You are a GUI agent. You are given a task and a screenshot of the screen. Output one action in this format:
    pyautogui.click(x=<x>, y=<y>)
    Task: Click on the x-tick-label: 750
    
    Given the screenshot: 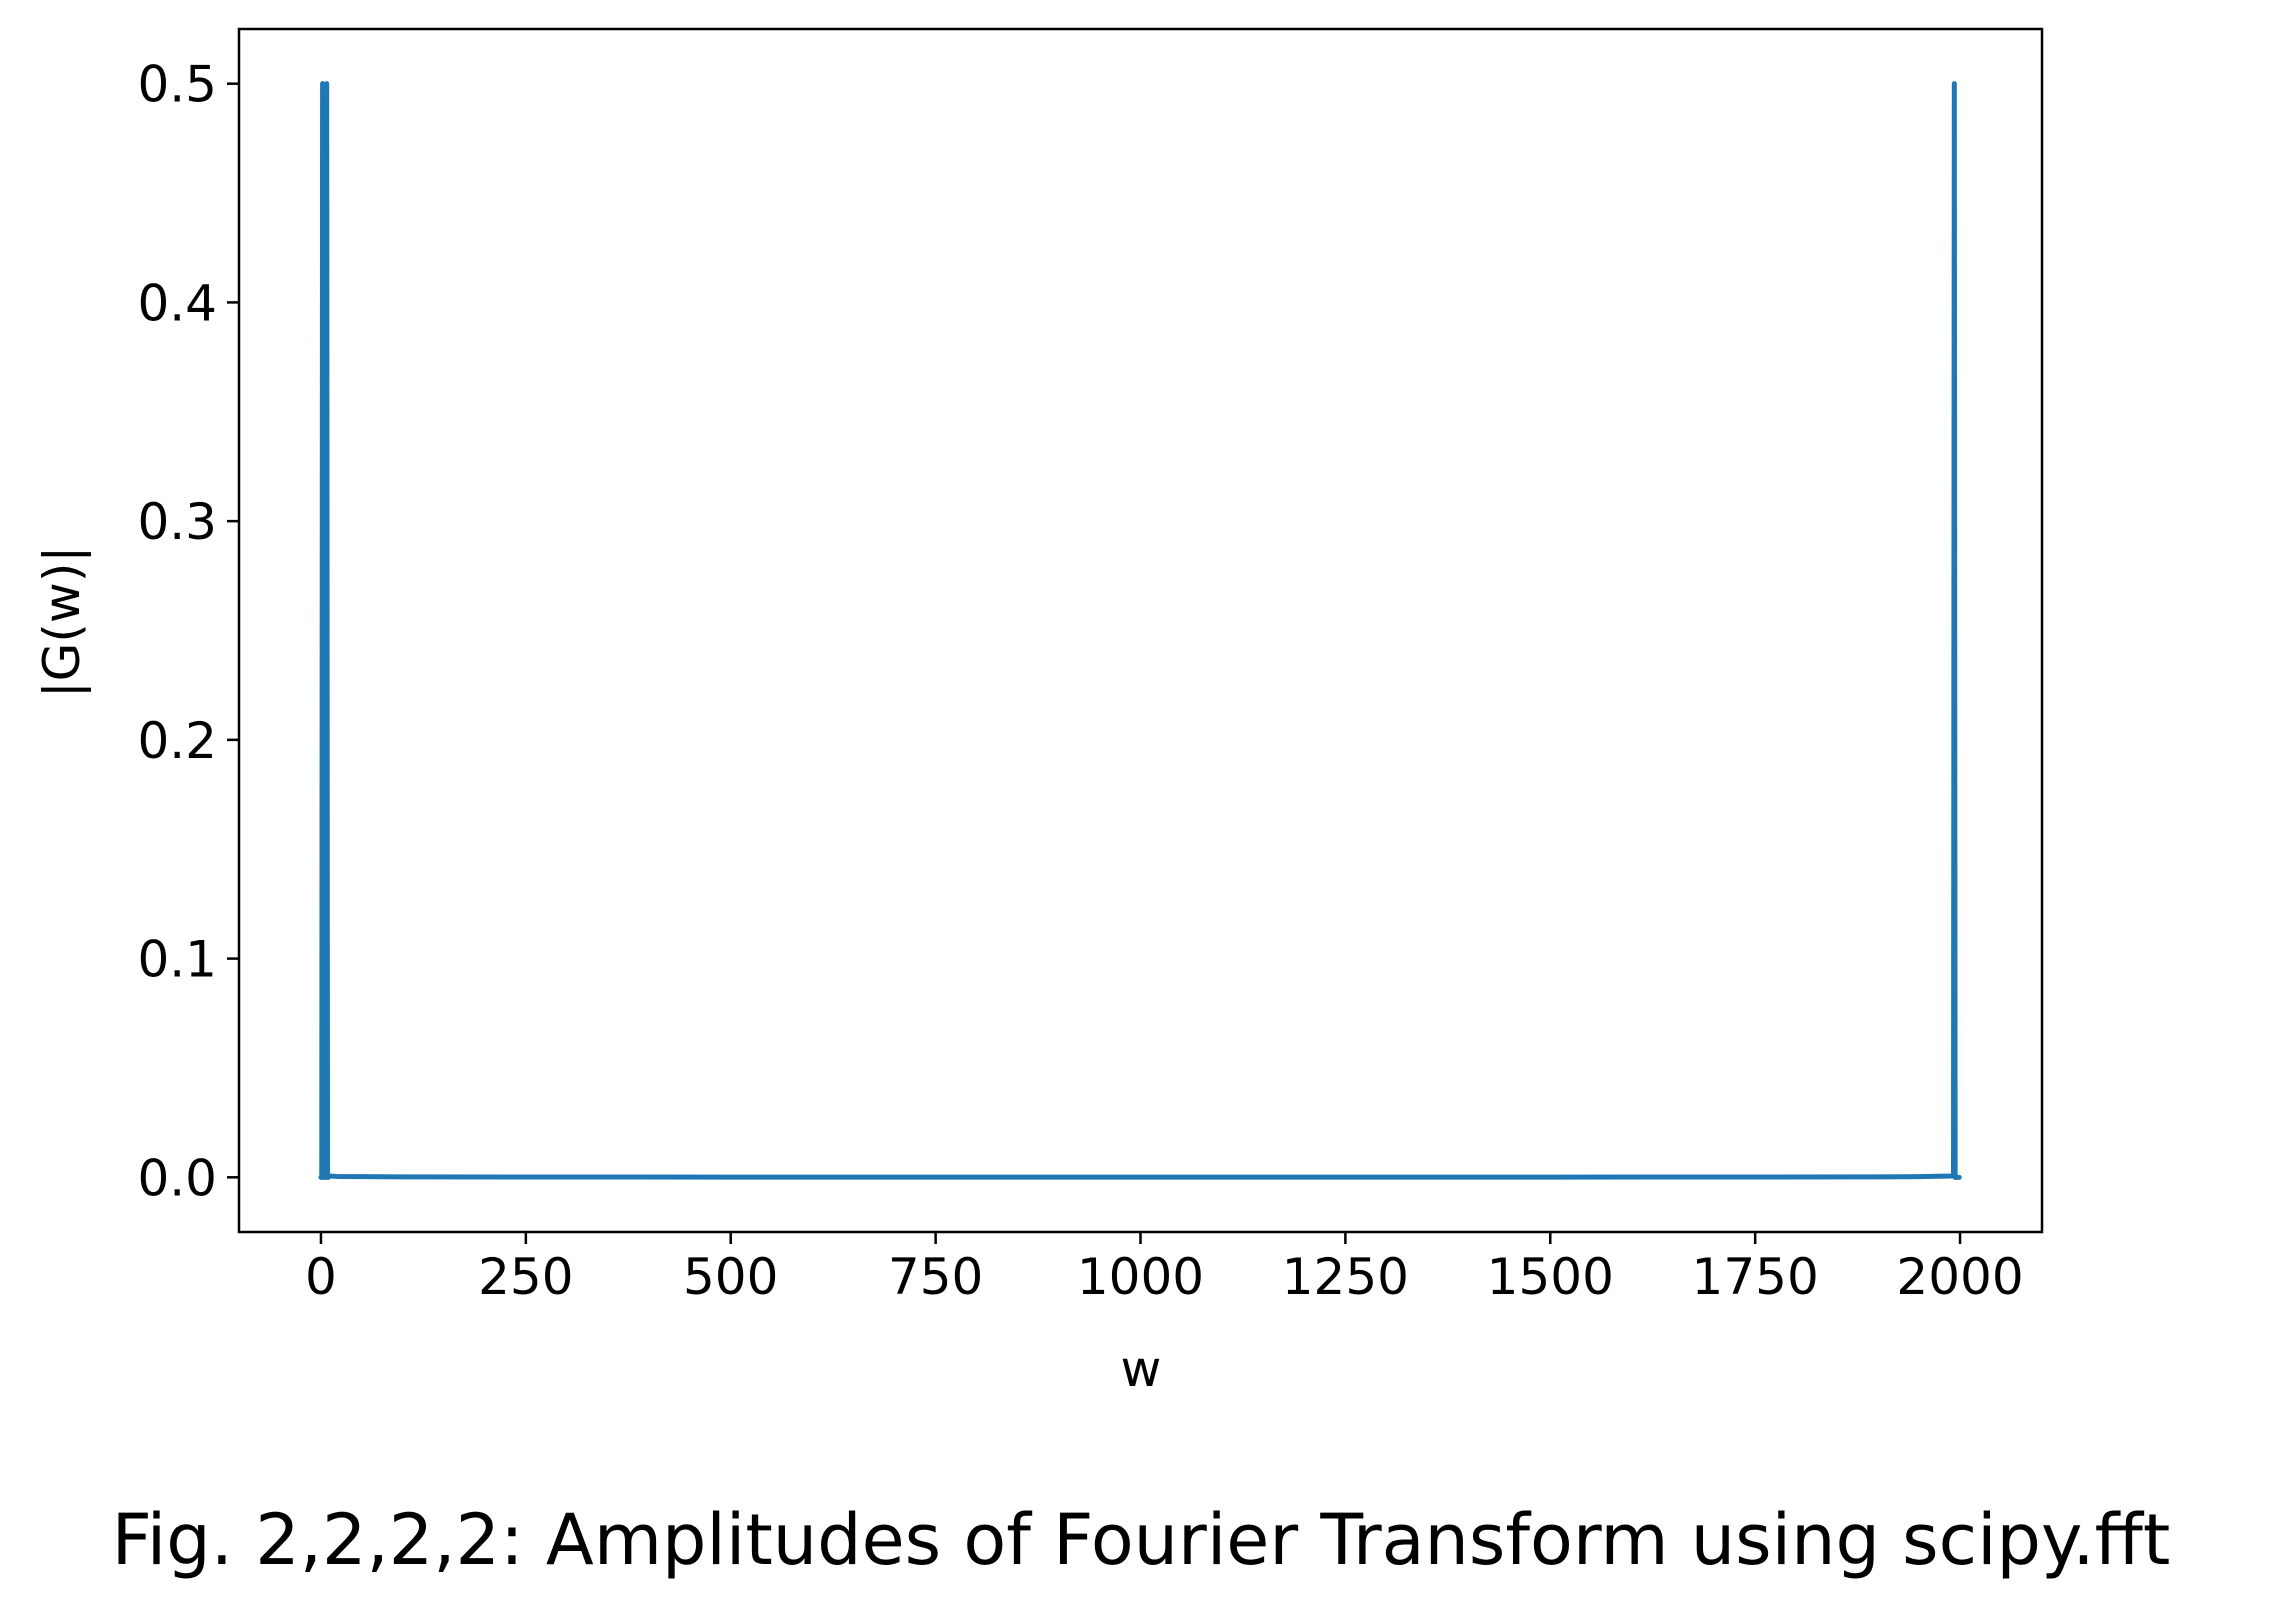 What is the action you would take?
    pyautogui.click(x=935, y=1277)
    